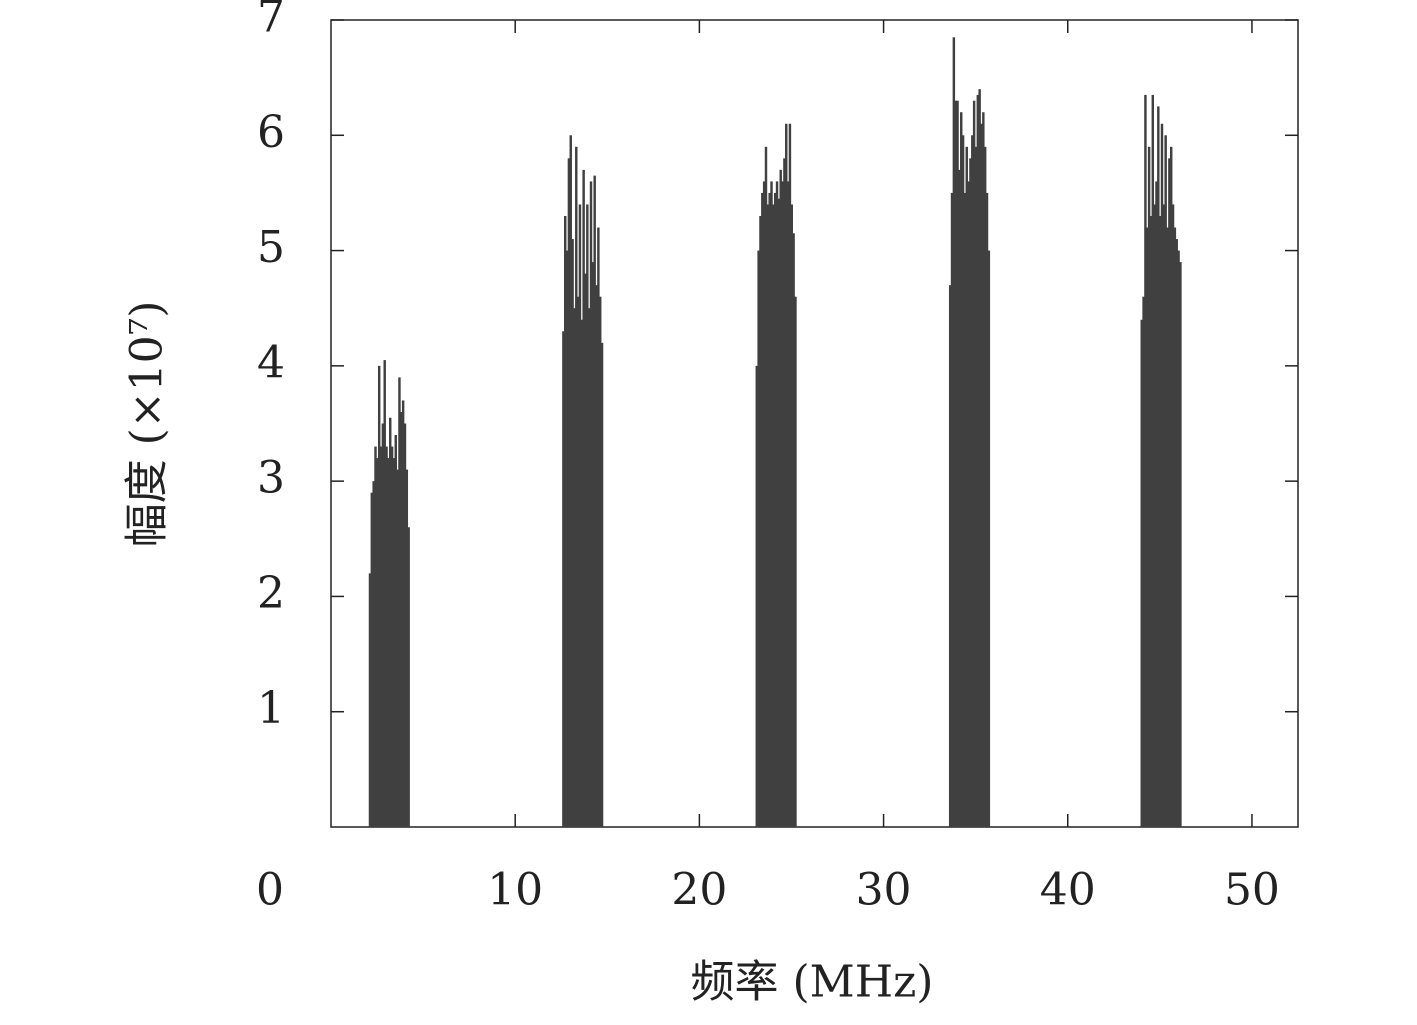 The height and width of the screenshot is (1025, 1417). Describe the element at coordinates (147, 424) in the screenshot. I see `y-axis-label: 幅度 (×10⁷)` at that location.